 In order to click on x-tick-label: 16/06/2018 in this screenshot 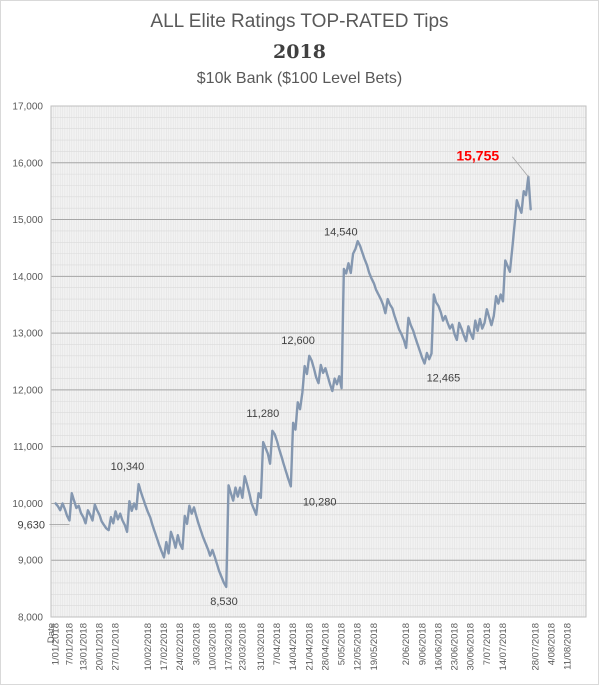, I will do `click(438, 647)`.